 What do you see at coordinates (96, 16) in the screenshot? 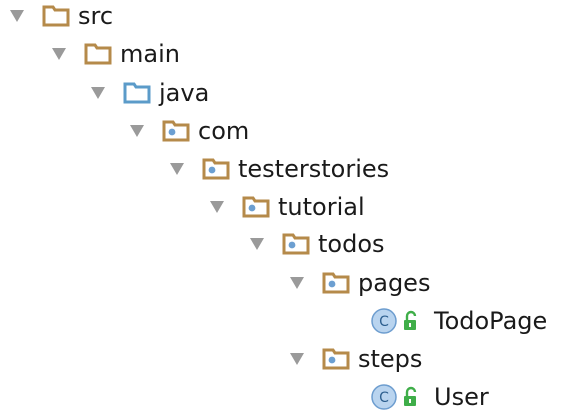
I see `tree-node-label: src` at bounding box center [96, 16].